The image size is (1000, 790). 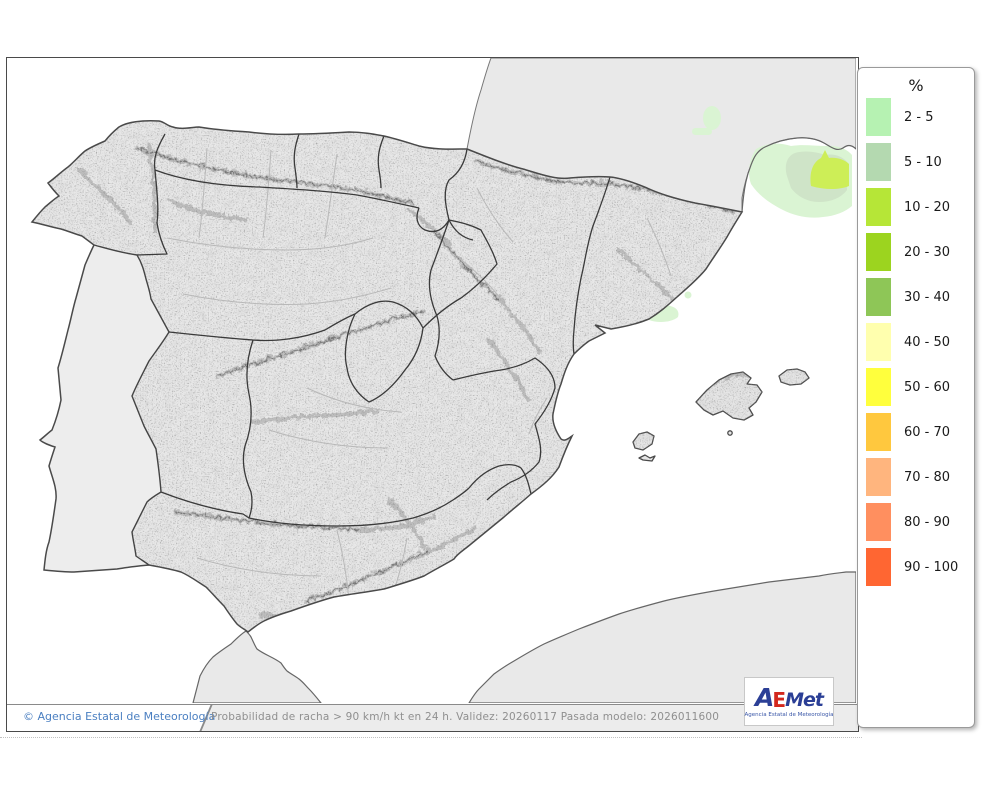 I want to click on aemet-logo: A E Met Agencia Estatal de Meteorología, so click(x=789, y=701).